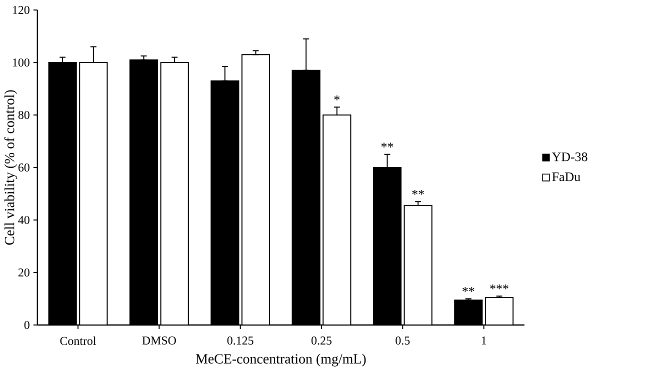 This screenshot has width=671, height=381. Describe the element at coordinates (21, 10) in the screenshot. I see `y-tick-label: 120` at that location.